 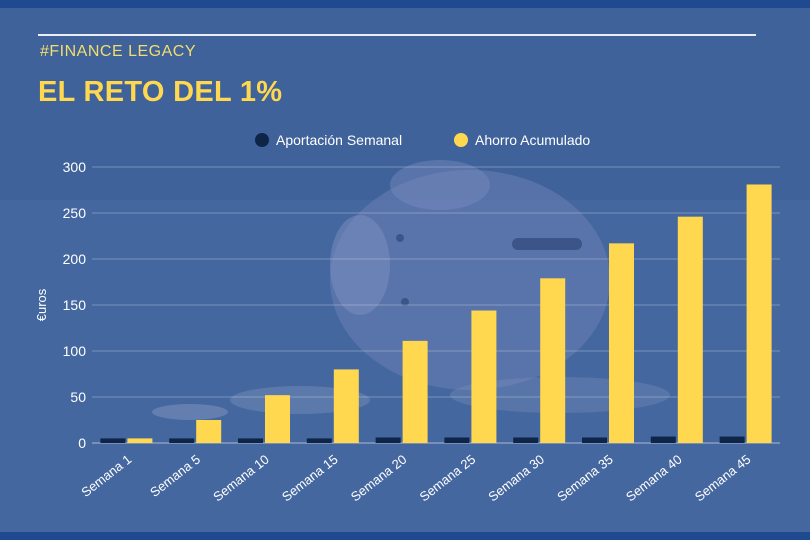 I want to click on y-tick-label: 50, so click(x=78, y=397).